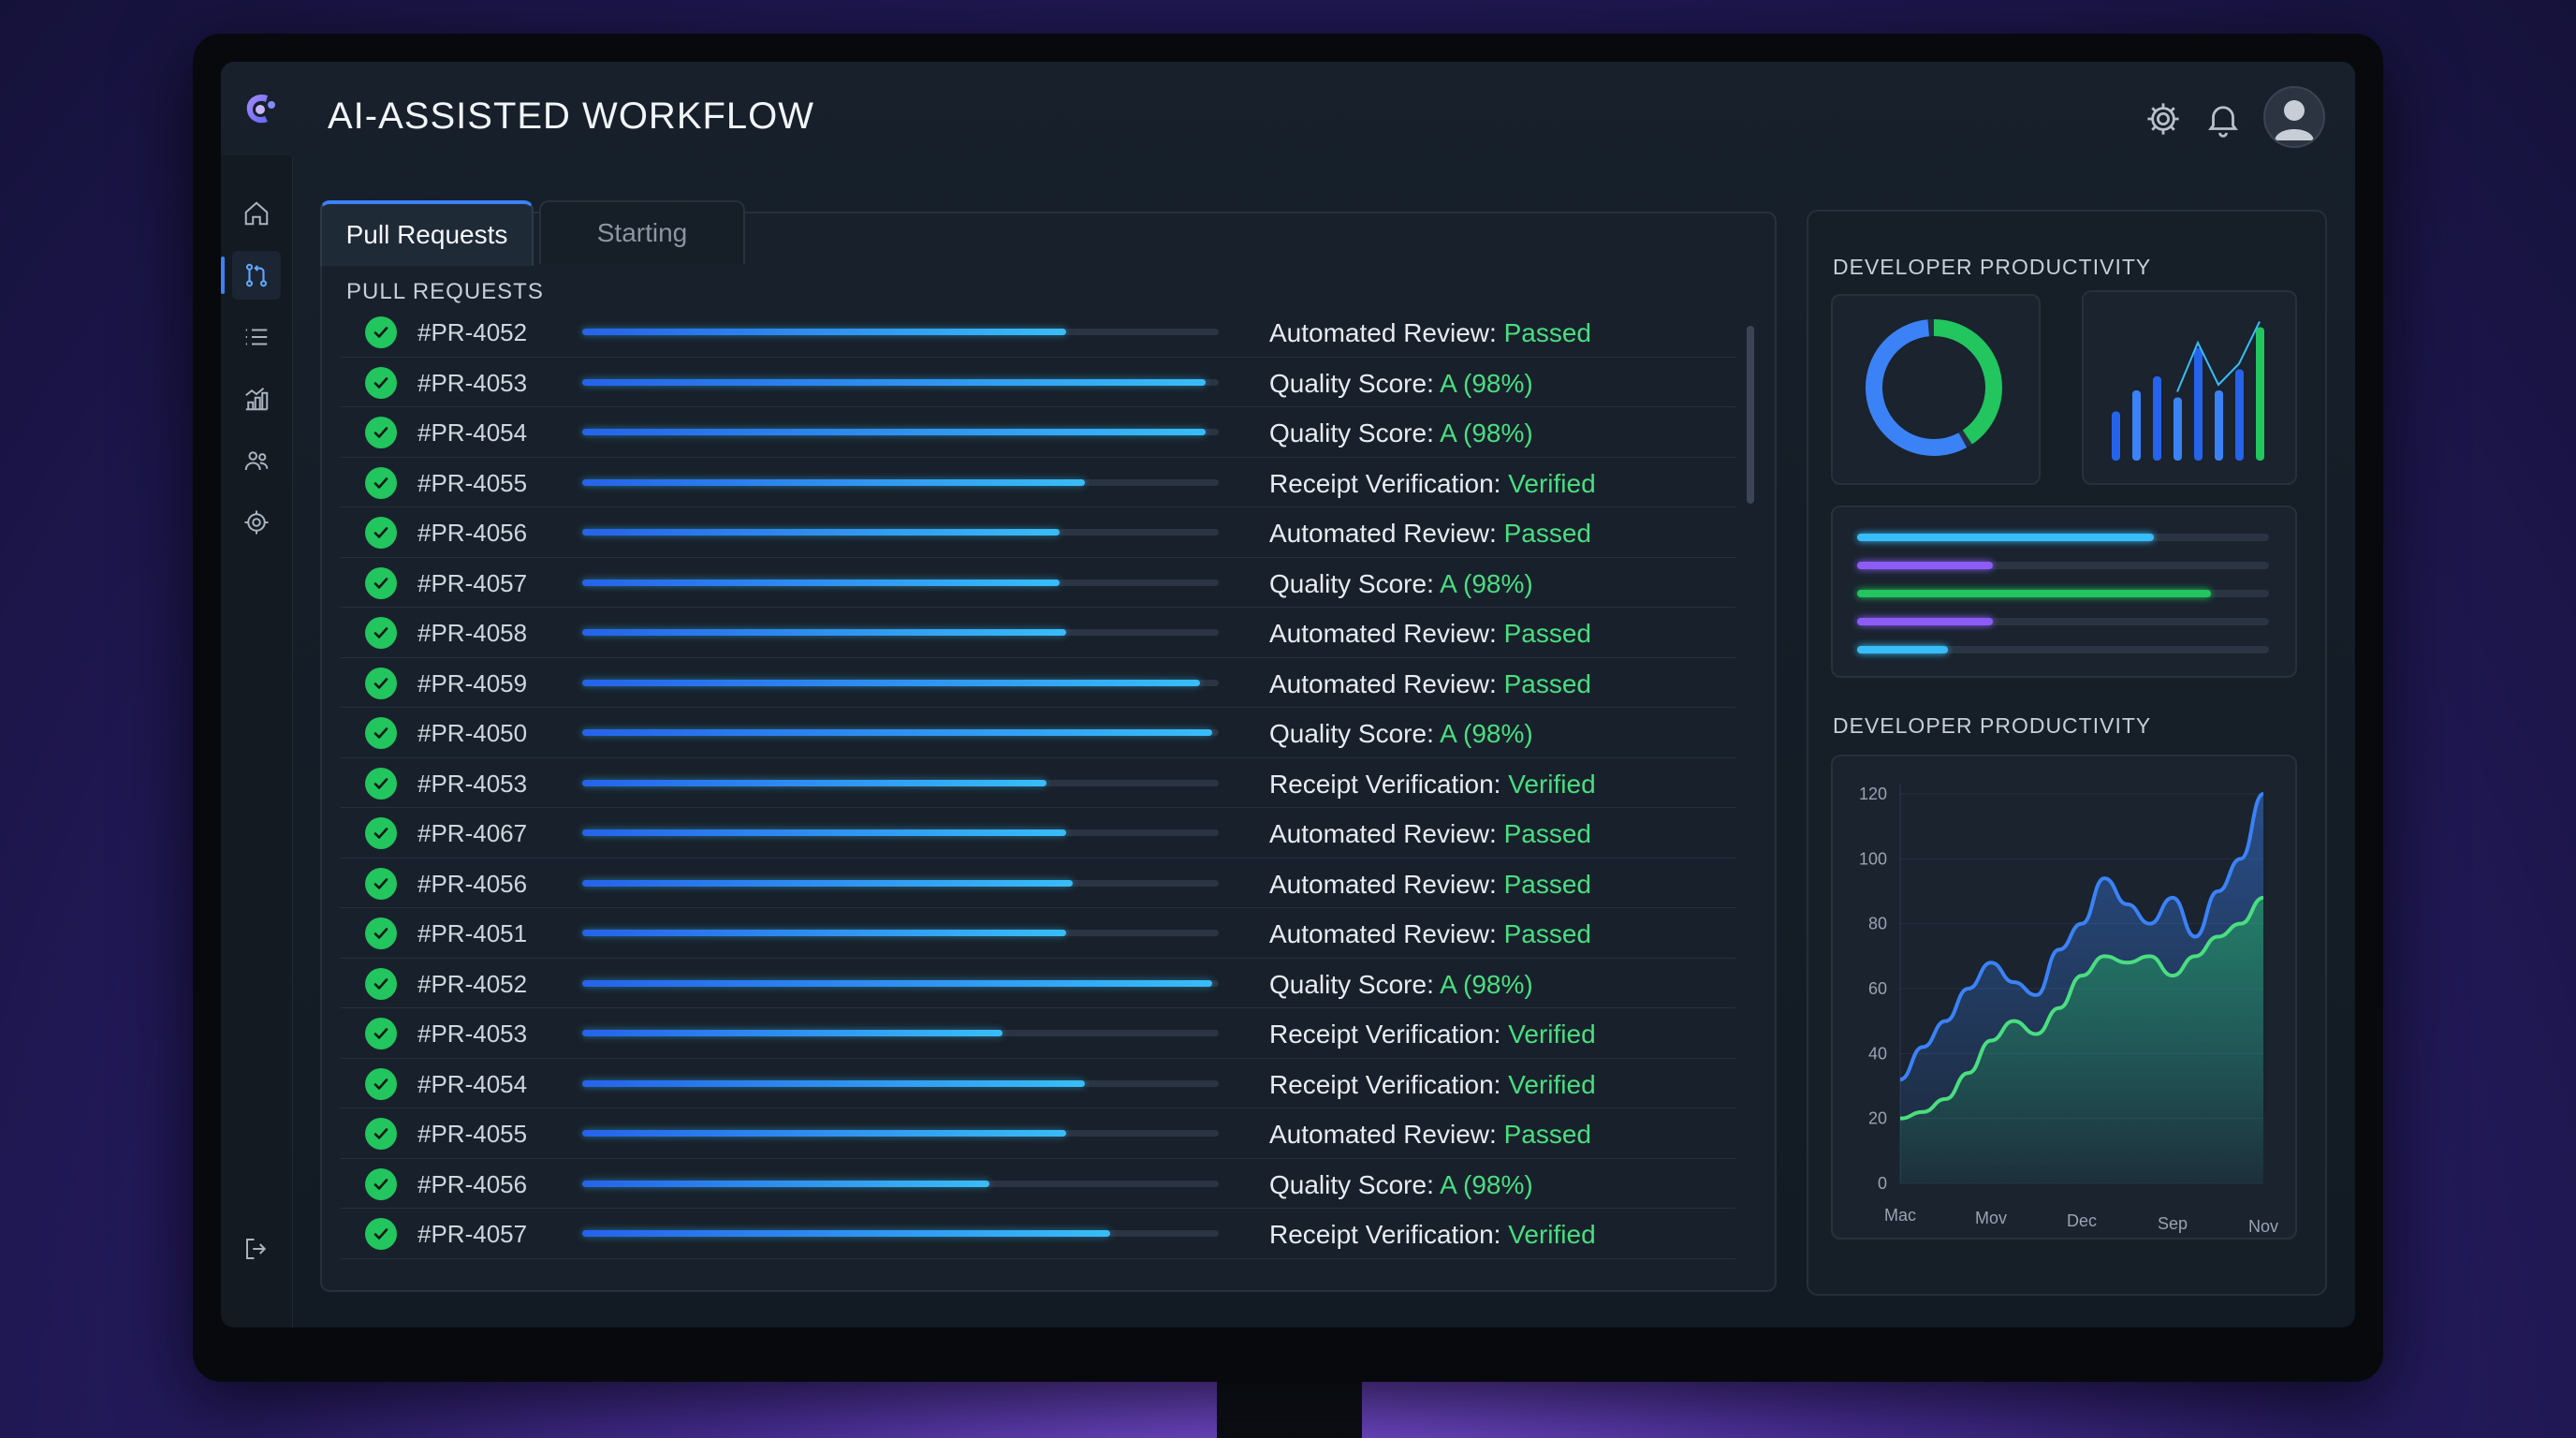 Image resolution: width=2576 pixels, height=1438 pixels. I want to click on pr-id: #PR-4059, so click(472, 682).